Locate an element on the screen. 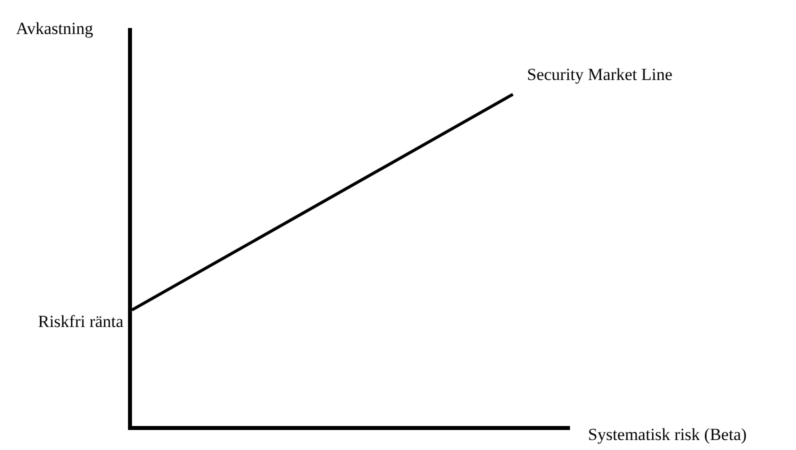 This screenshot has width=796, height=450. series-label: Security Market Line is located at coordinates (599, 74).